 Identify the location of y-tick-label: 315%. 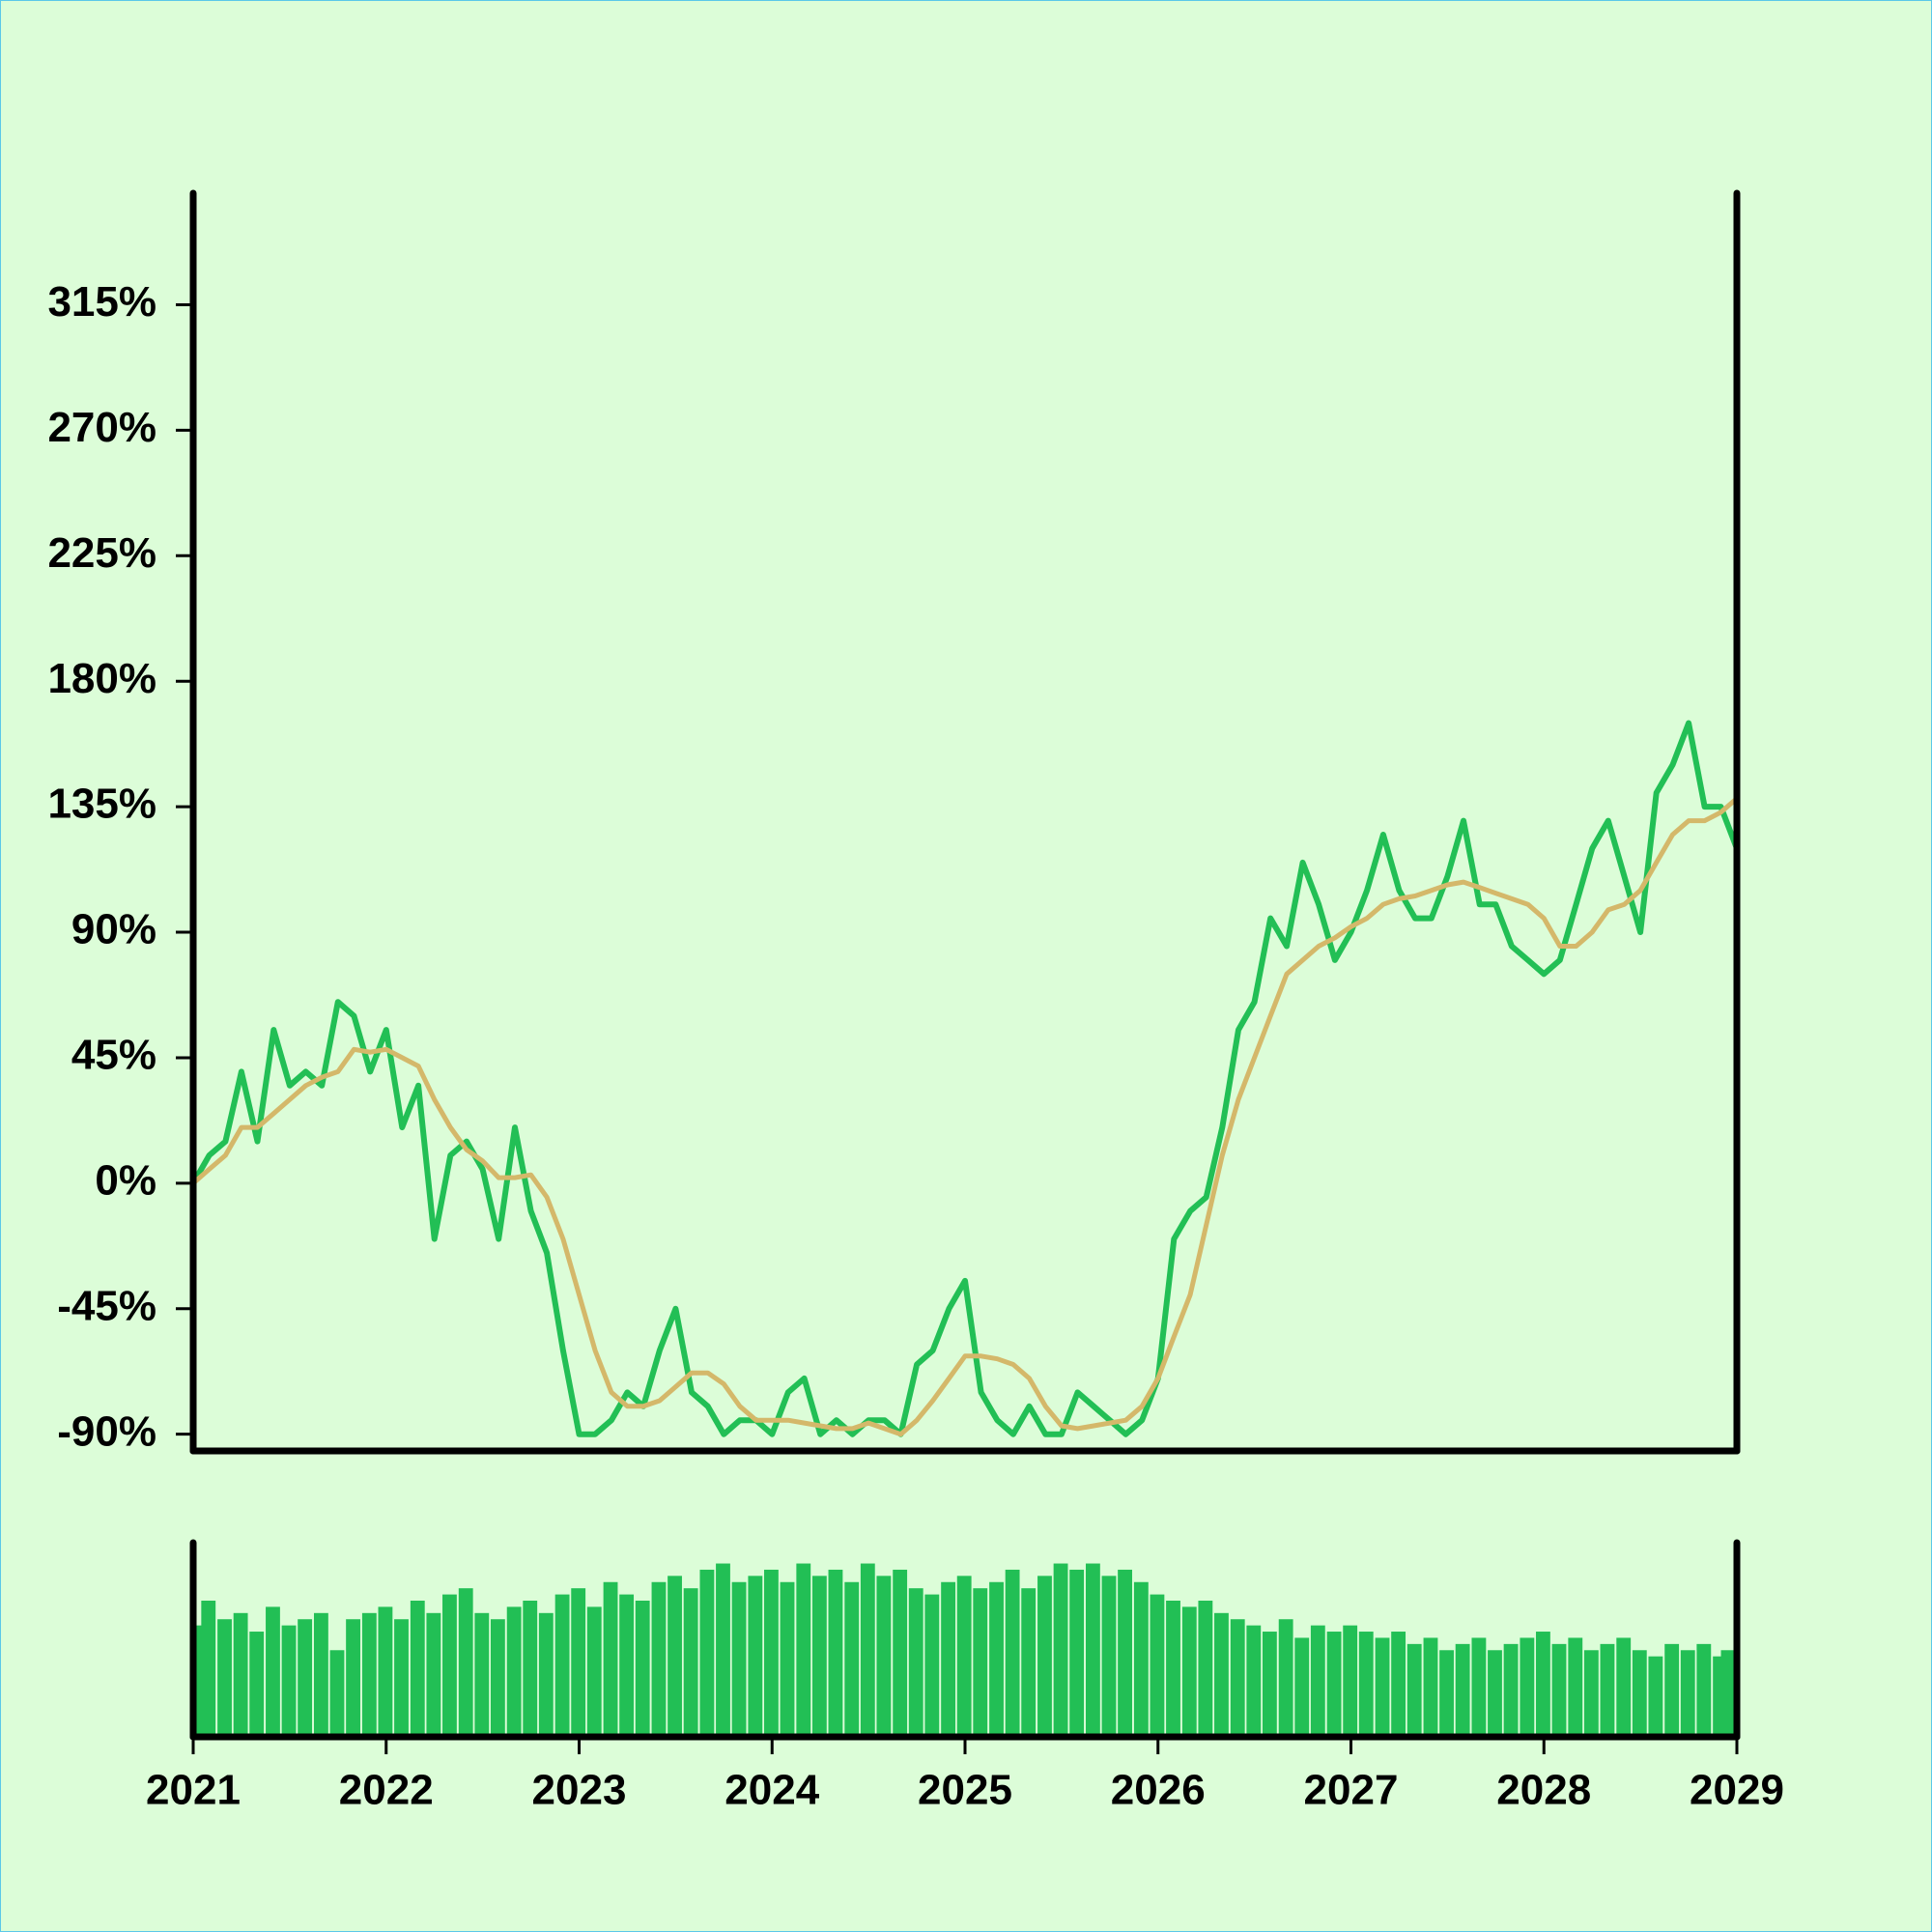
(101, 302).